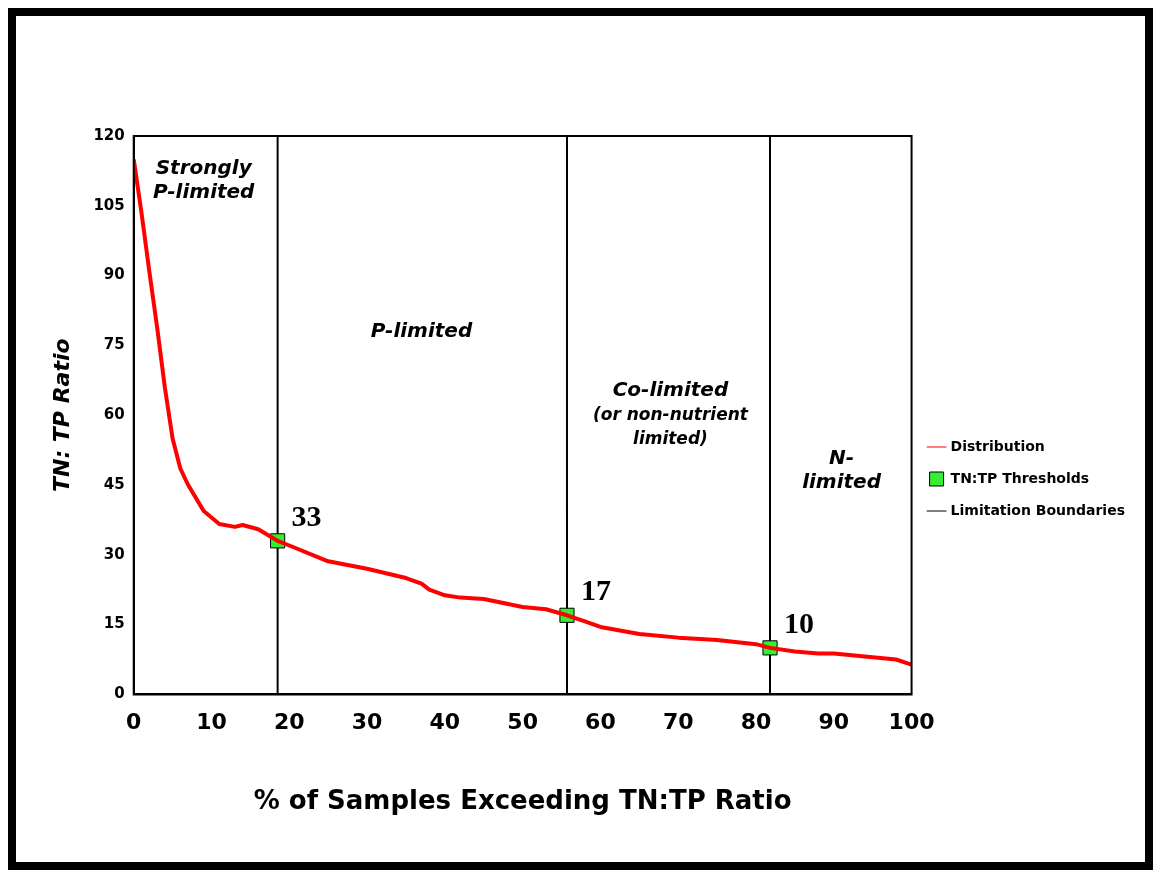 The width and height of the screenshot is (1161, 878). What do you see at coordinates (134, 722) in the screenshot?
I see `x-tick-label: 0` at bounding box center [134, 722].